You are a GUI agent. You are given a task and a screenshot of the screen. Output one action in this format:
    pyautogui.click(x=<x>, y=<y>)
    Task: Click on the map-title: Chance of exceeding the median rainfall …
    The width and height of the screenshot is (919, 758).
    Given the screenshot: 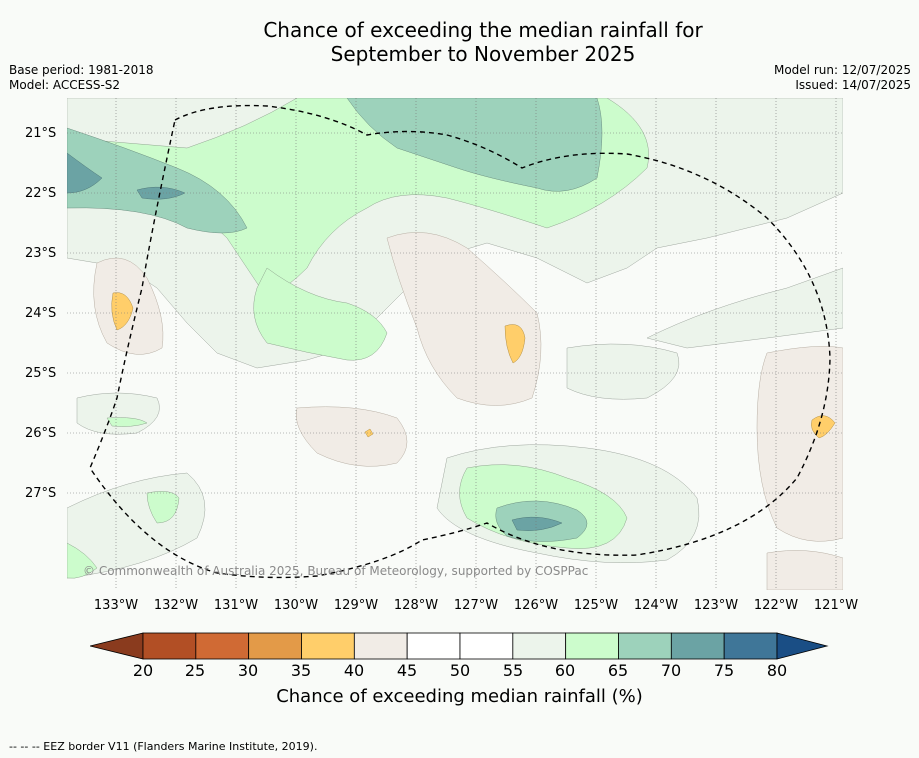 What is the action you would take?
    pyautogui.click(x=459, y=42)
    